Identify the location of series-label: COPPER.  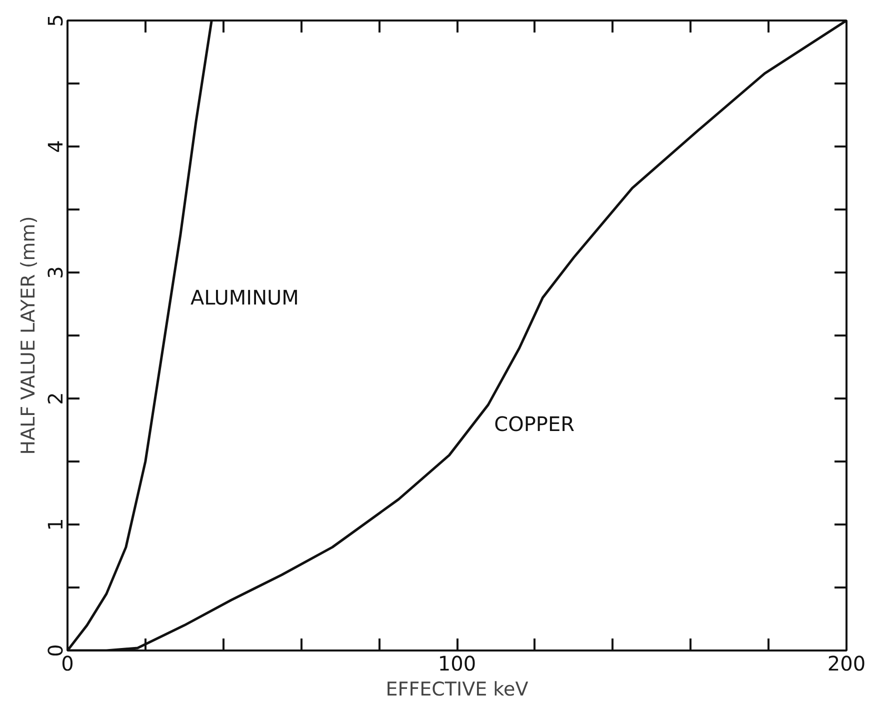
(534, 424).